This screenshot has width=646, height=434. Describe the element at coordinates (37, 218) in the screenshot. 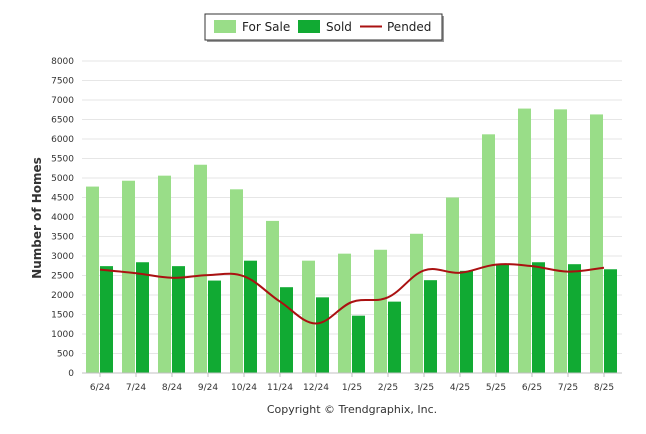

I see `y-axis-label: Number of Homes` at that location.